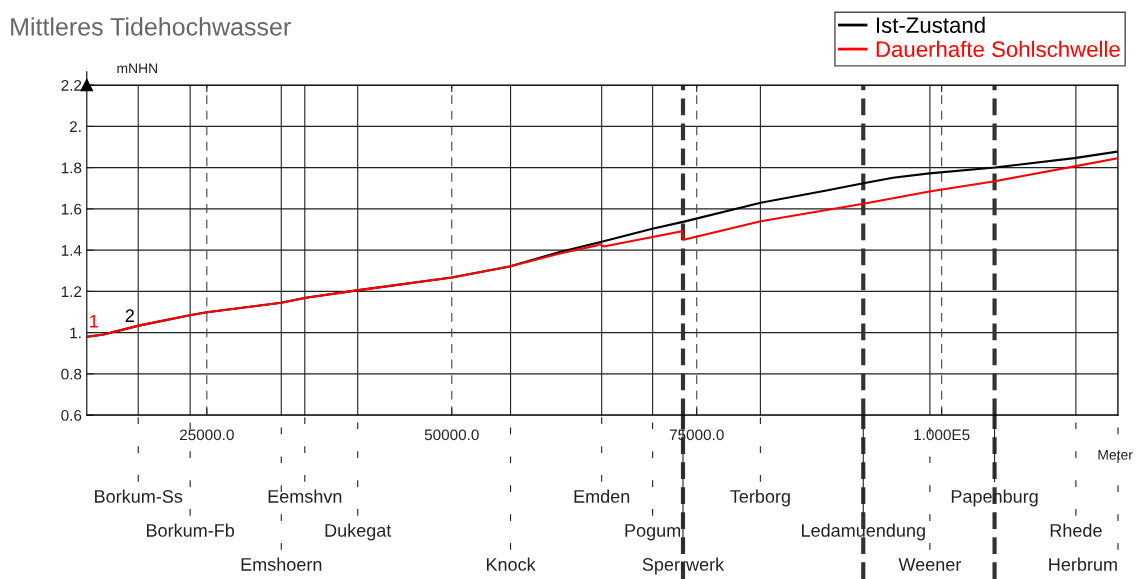 The height and width of the screenshot is (579, 1142). Describe the element at coordinates (71, 168) in the screenshot. I see `y-tick-label: 1.8` at that location.